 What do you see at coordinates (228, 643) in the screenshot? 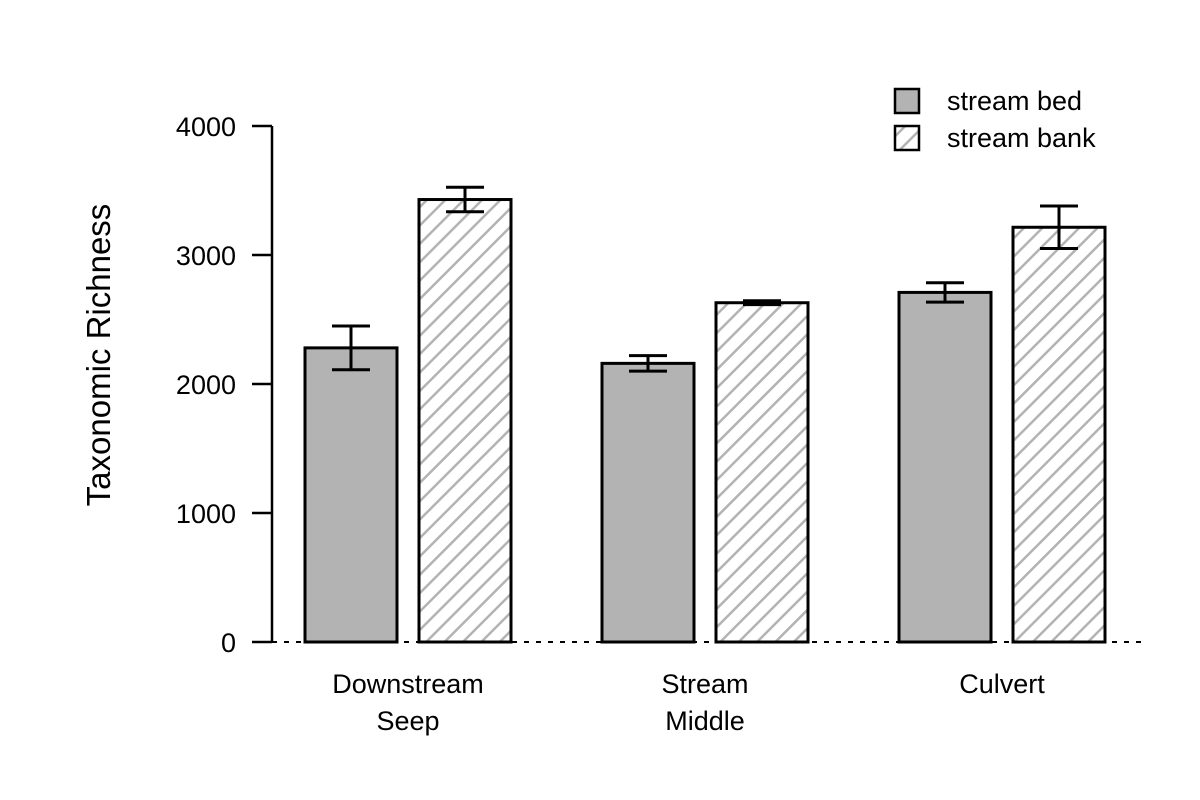
I see `y-tick-label: 0` at bounding box center [228, 643].